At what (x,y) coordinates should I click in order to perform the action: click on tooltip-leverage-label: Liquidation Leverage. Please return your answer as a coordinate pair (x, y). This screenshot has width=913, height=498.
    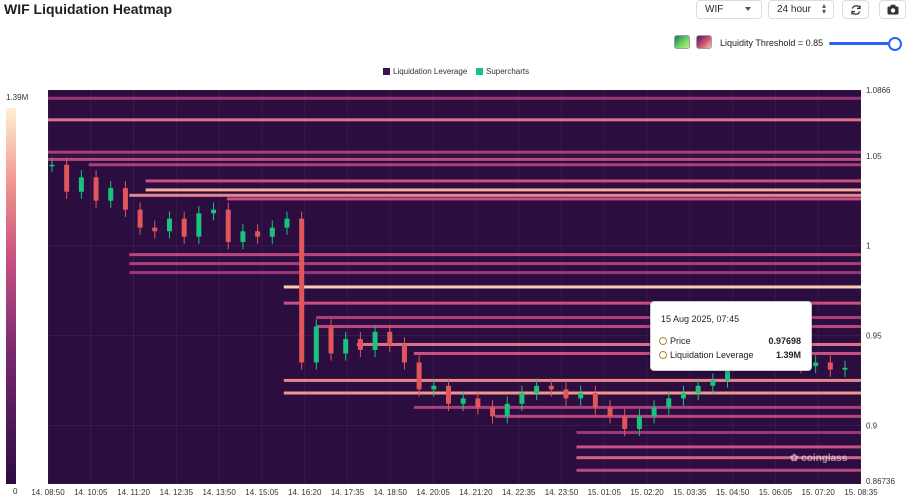
    Looking at the image, I should click on (712, 355).